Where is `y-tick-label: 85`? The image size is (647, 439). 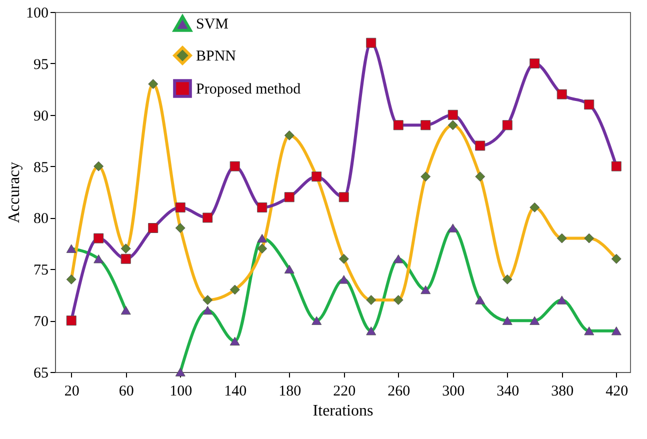 y-tick-label: 85 is located at coordinates (41, 168).